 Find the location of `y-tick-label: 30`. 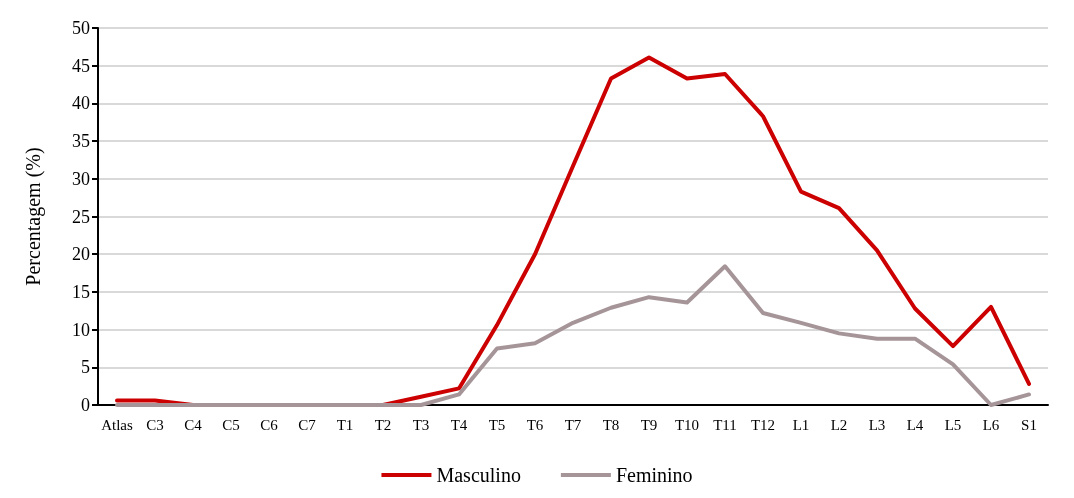

y-tick-label: 30 is located at coordinates (81, 178).